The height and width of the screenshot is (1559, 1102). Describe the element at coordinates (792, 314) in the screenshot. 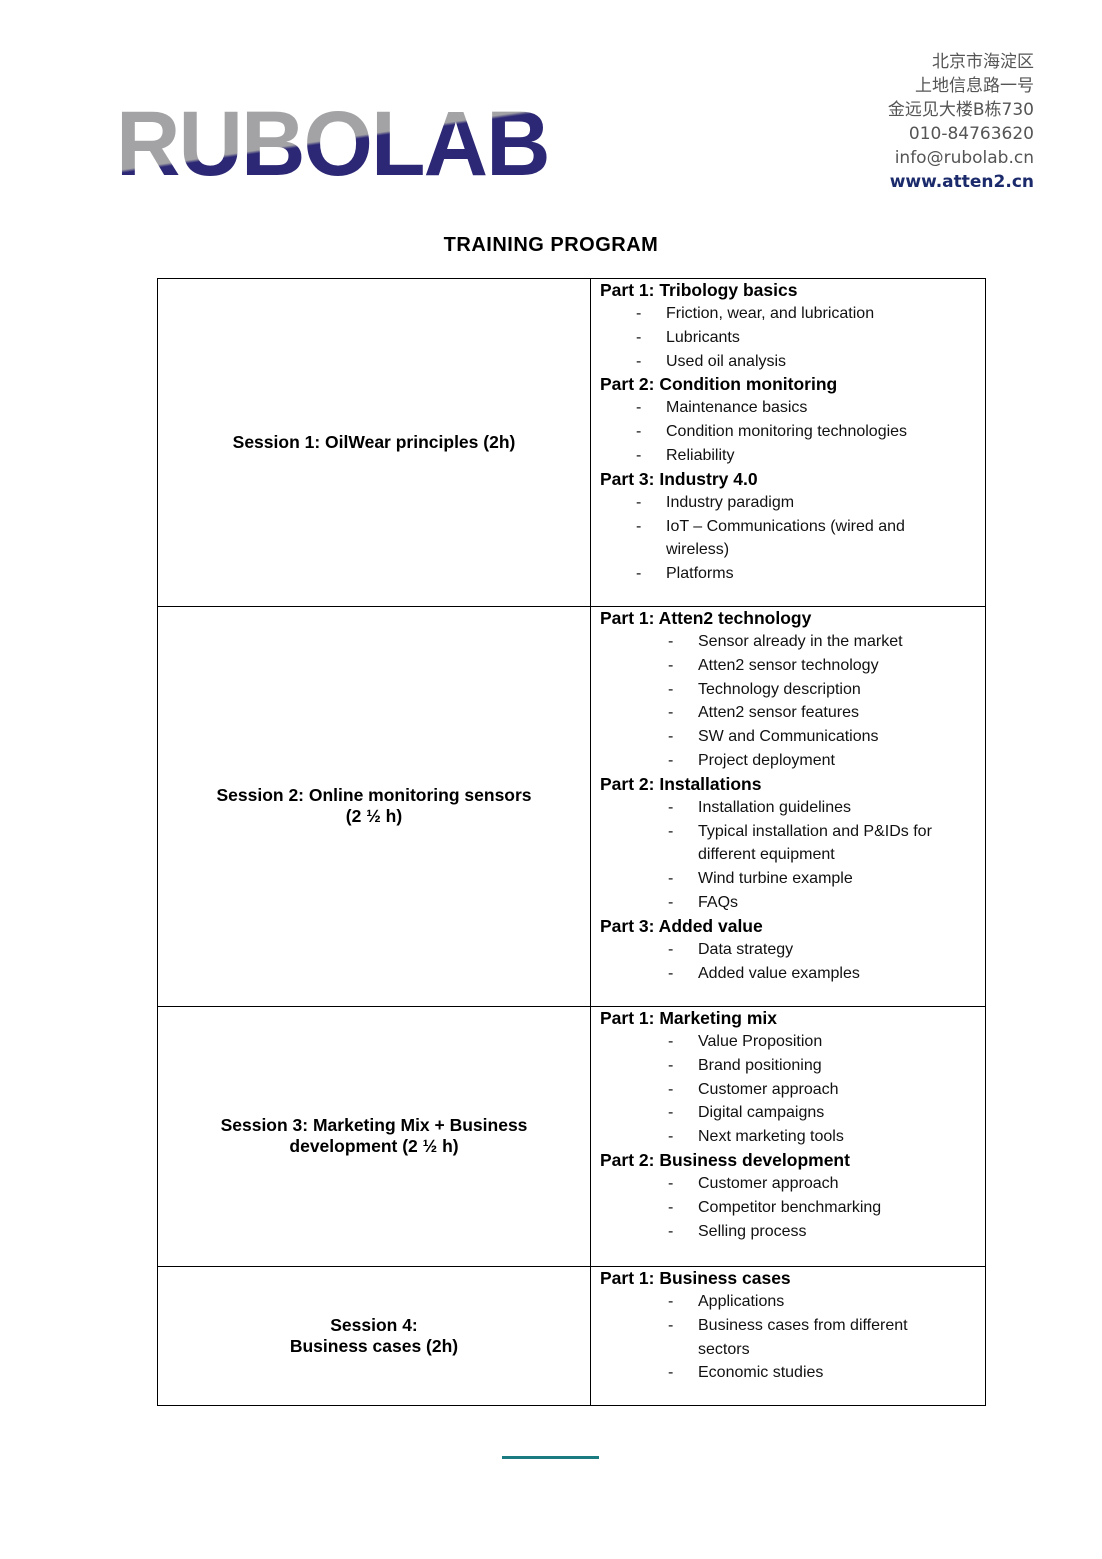

I see `list-item: - Friction, wear, and lubrication` at that location.